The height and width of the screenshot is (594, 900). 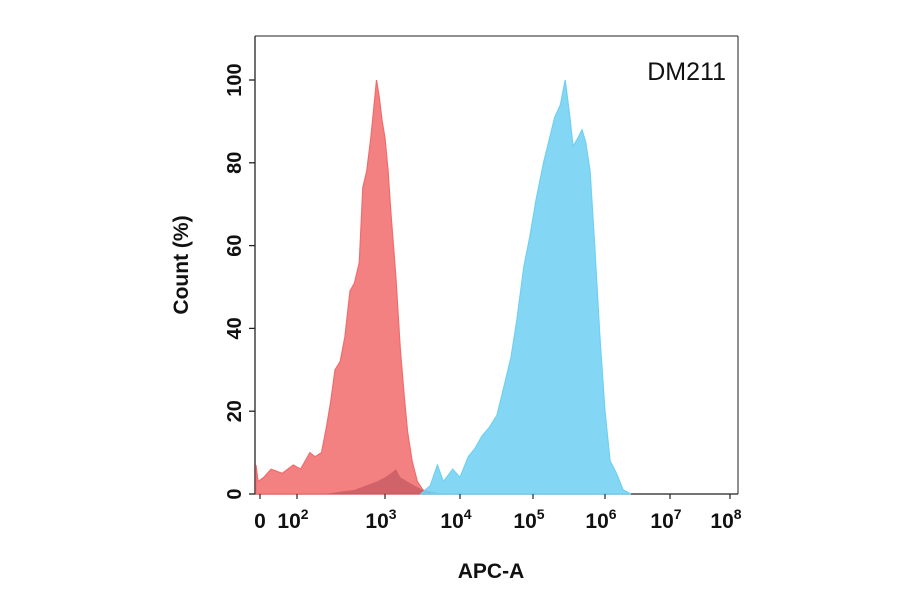 What do you see at coordinates (235, 328) in the screenshot?
I see `y-tick-label: 40` at bounding box center [235, 328].